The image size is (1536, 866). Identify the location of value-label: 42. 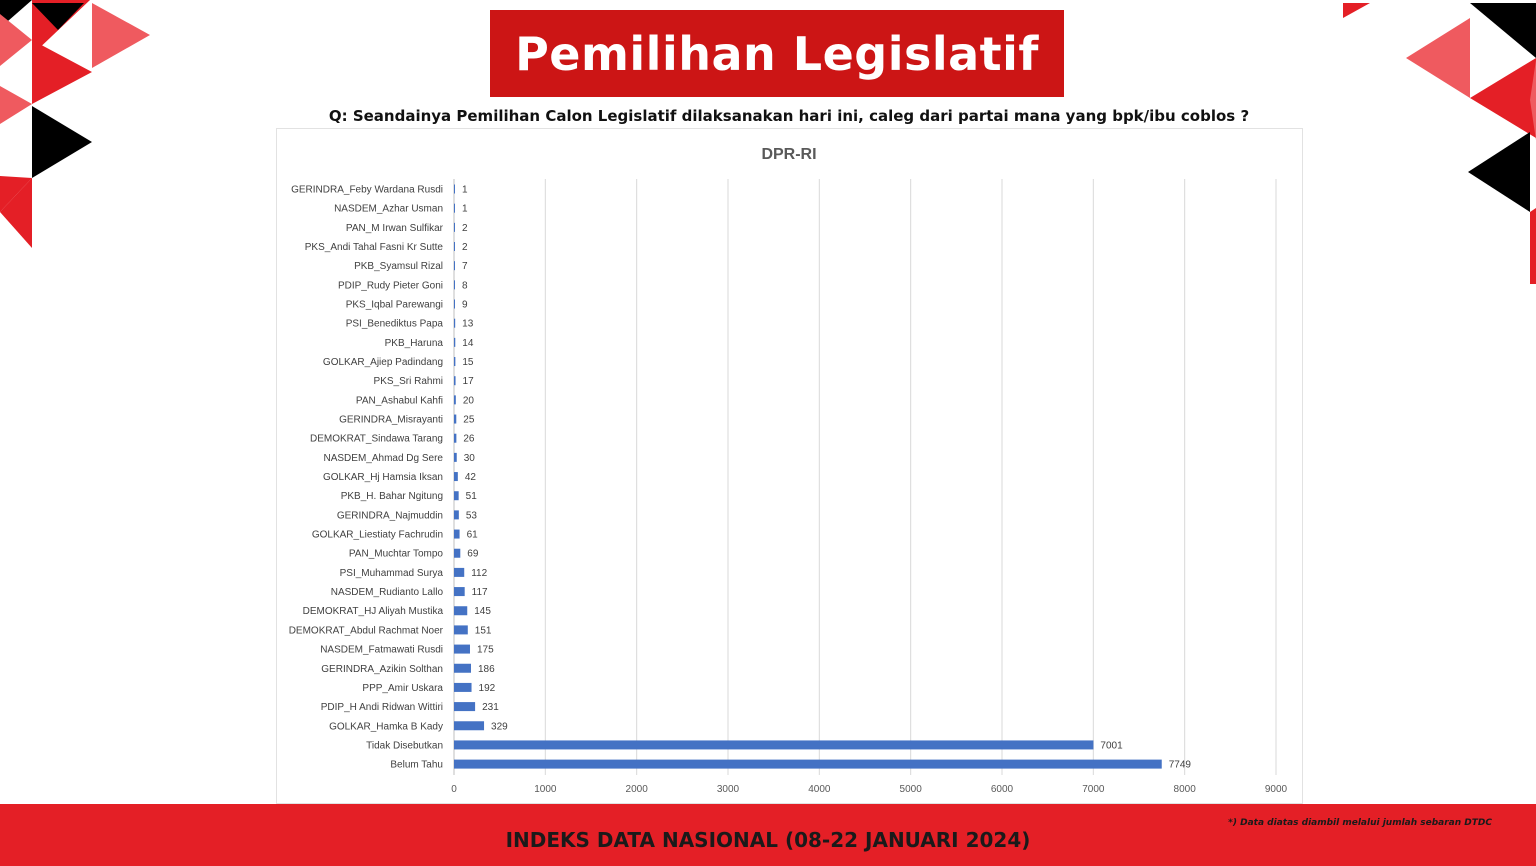
(471, 477).